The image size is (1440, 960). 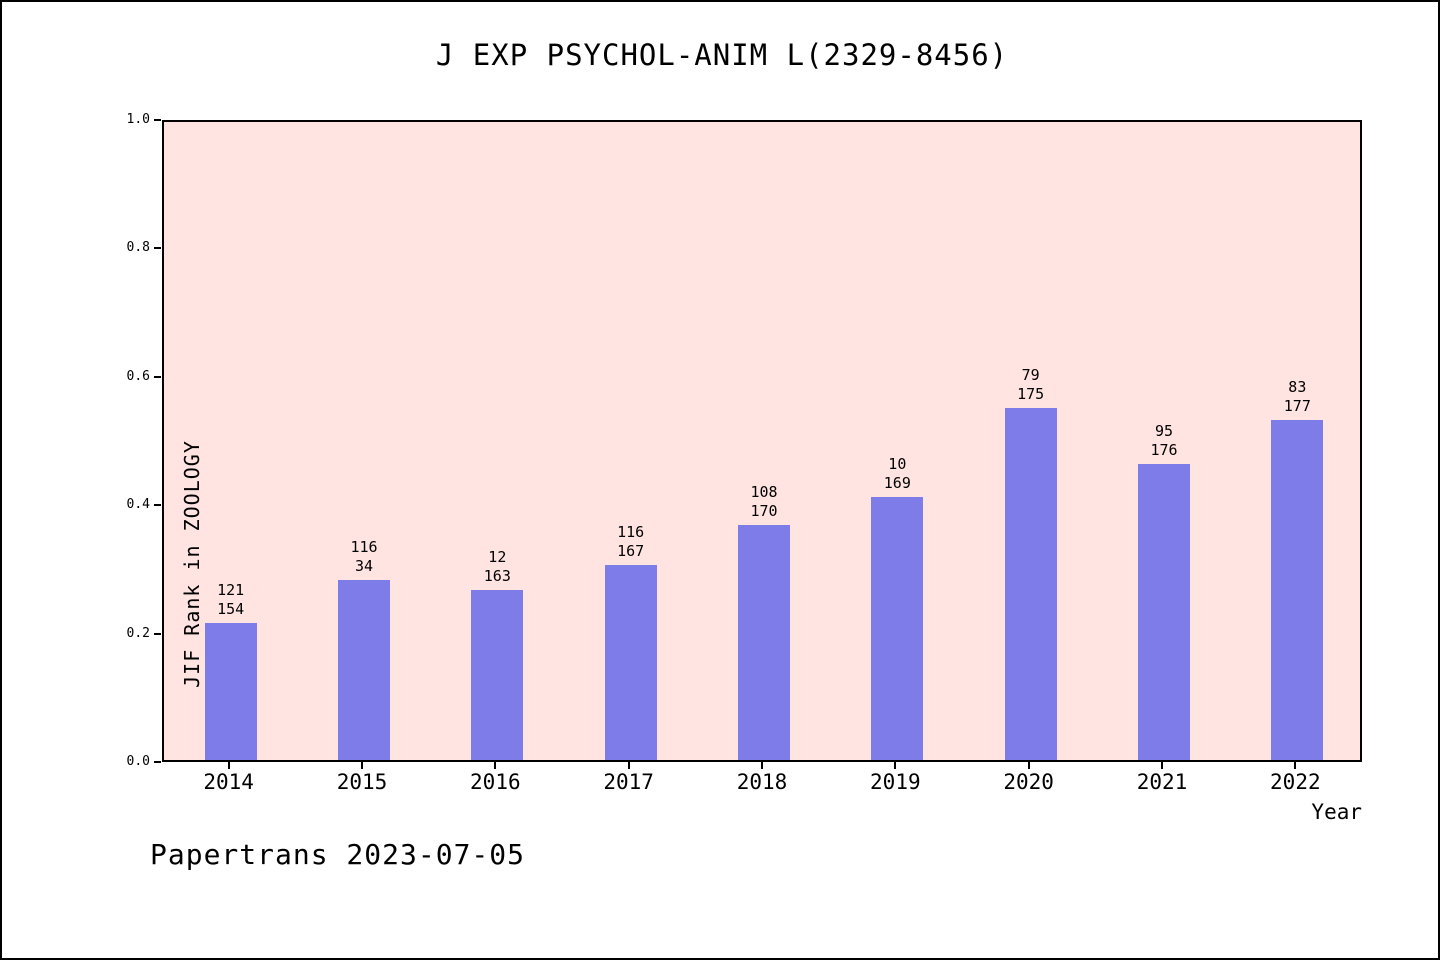 What do you see at coordinates (228, 782) in the screenshot?
I see `x-tick-label: 2014` at bounding box center [228, 782].